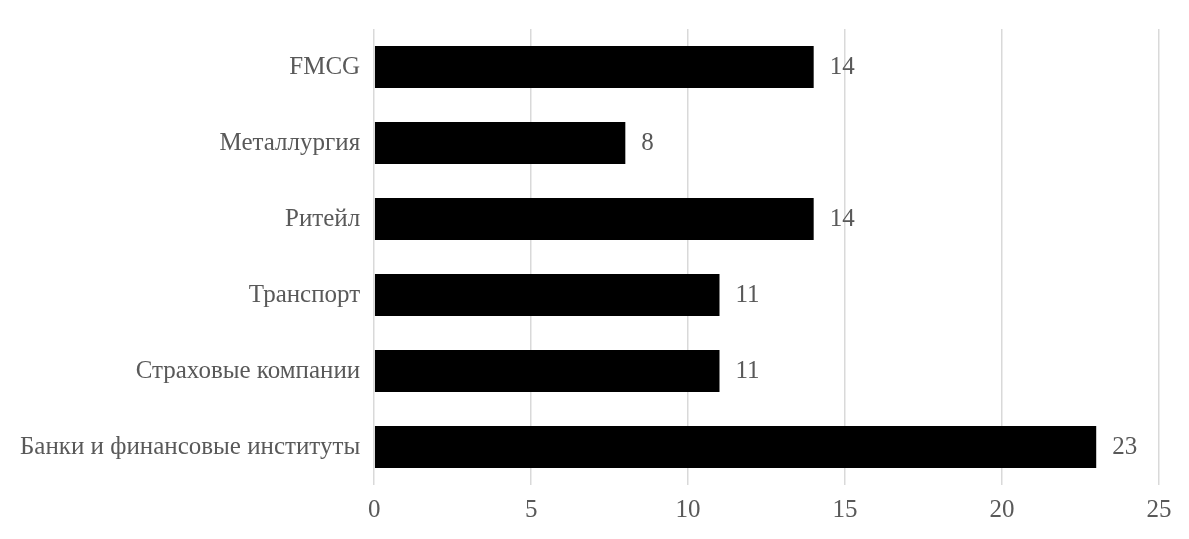 The height and width of the screenshot is (539, 1189). Describe the element at coordinates (190, 445) in the screenshot. I see `y-tick-label: Банки и финансовые институты` at that location.